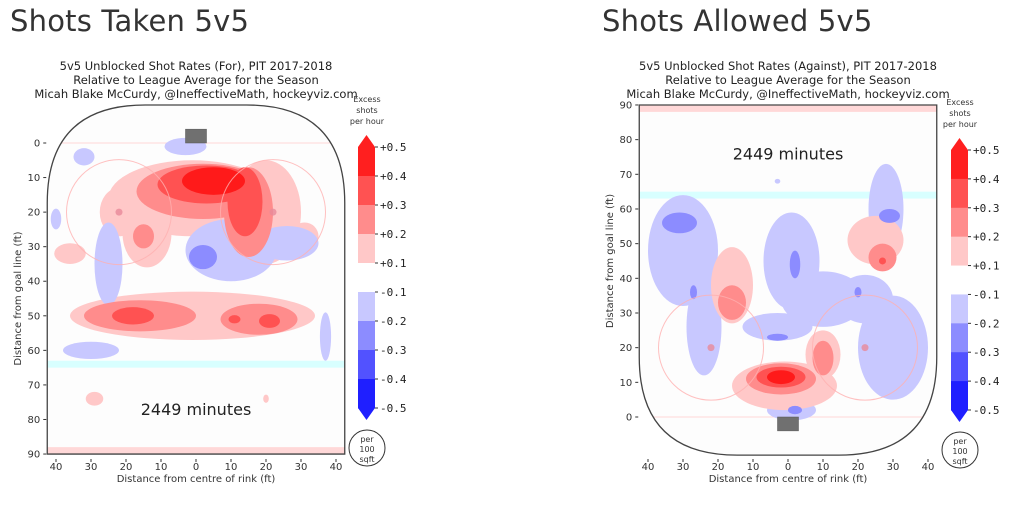 The height and width of the screenshot is (514, 1024). I want to click on colorbar-tick-label: +0.1, so click(393, 263).